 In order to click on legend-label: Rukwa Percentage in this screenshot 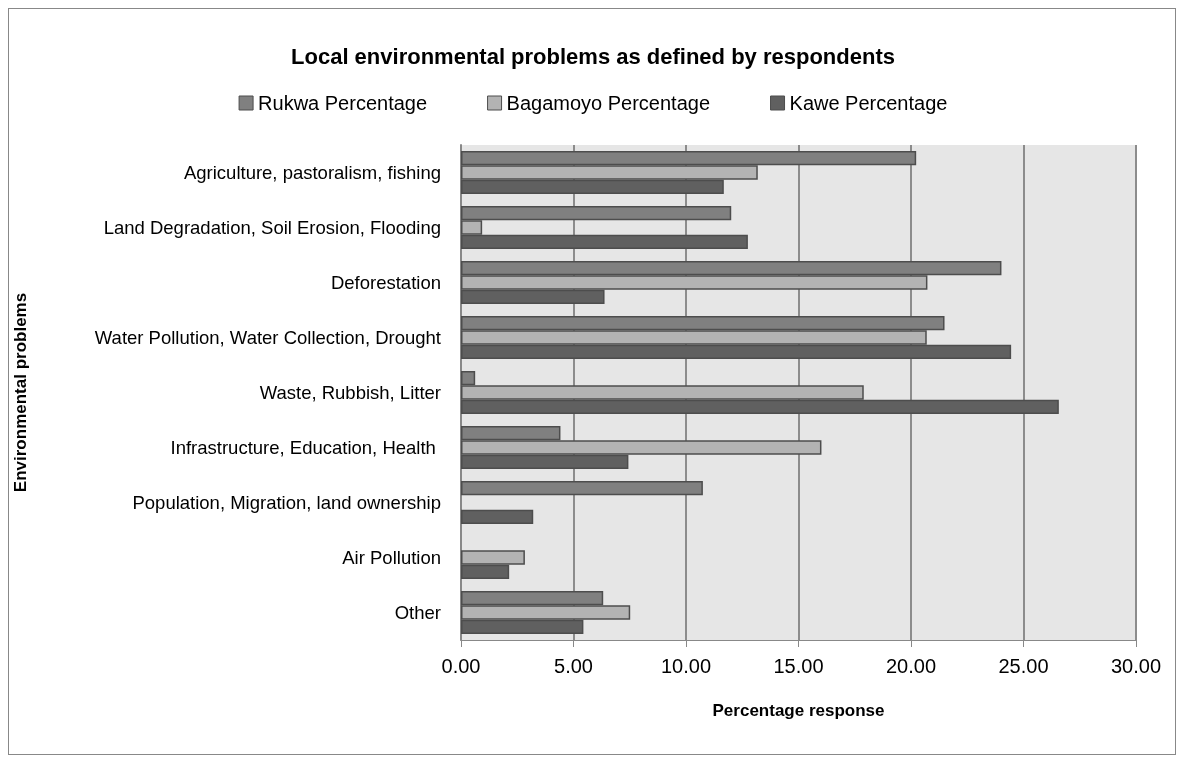, I will do `click(343, 103)`.